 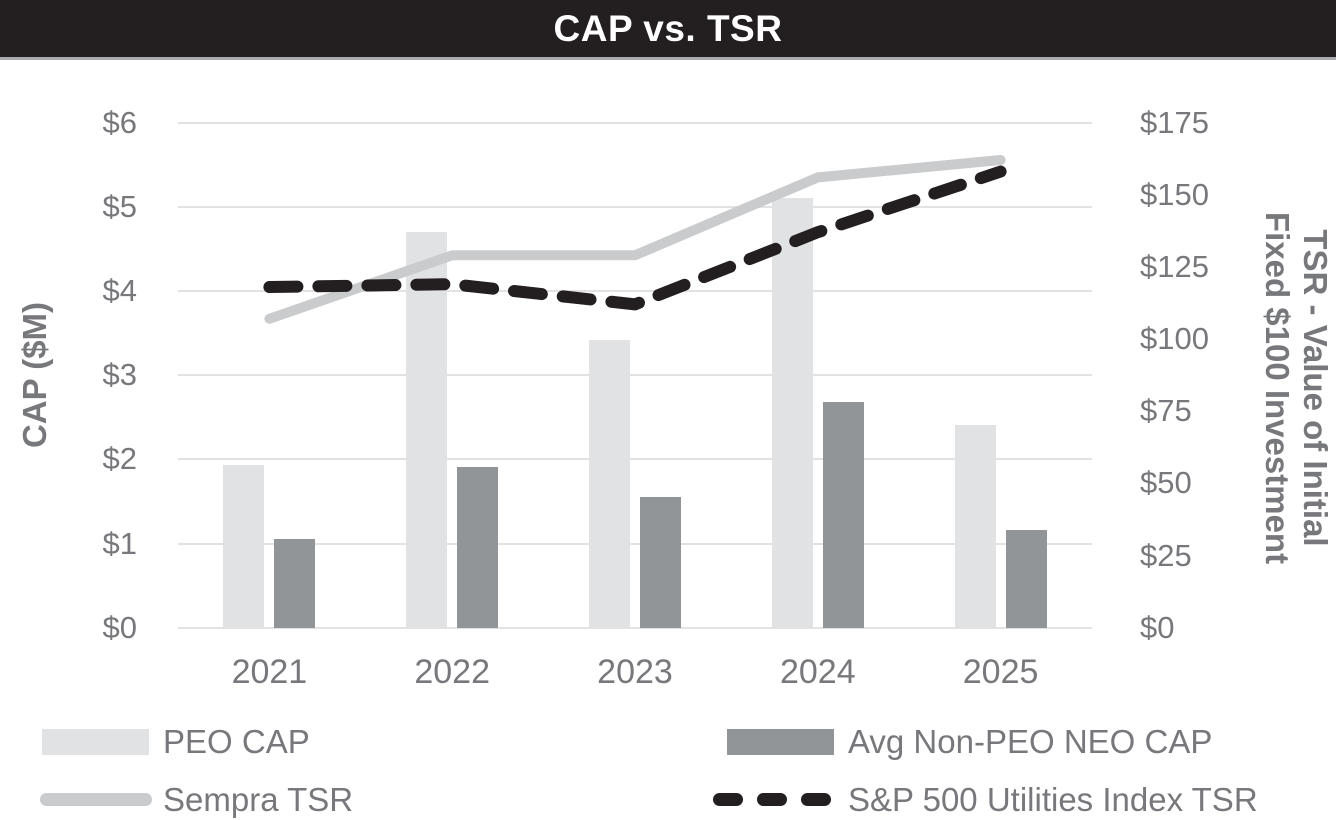 What do you see at coordinates (1174, 266) in the screenshot?
I see `right-axis-tick-label: $125` at bounding box center [1174, 266].